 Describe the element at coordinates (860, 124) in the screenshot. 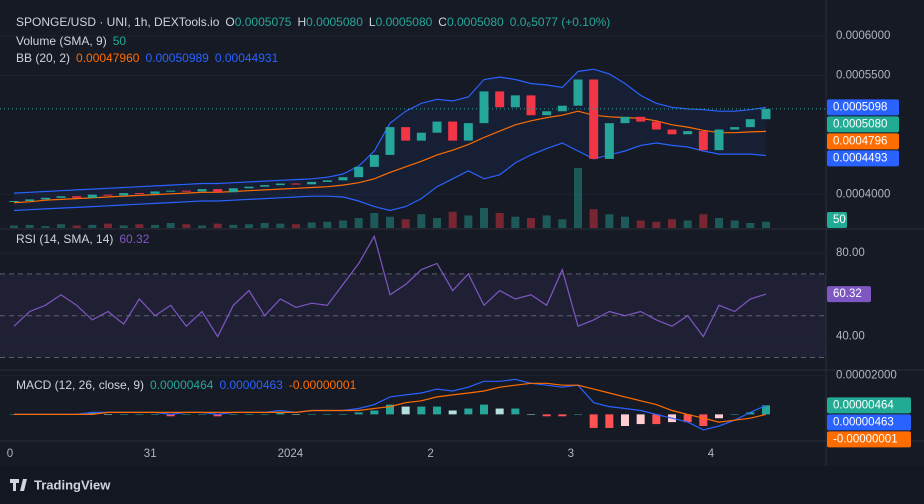

I see `price-tag-label: 0.0005080` at that location.